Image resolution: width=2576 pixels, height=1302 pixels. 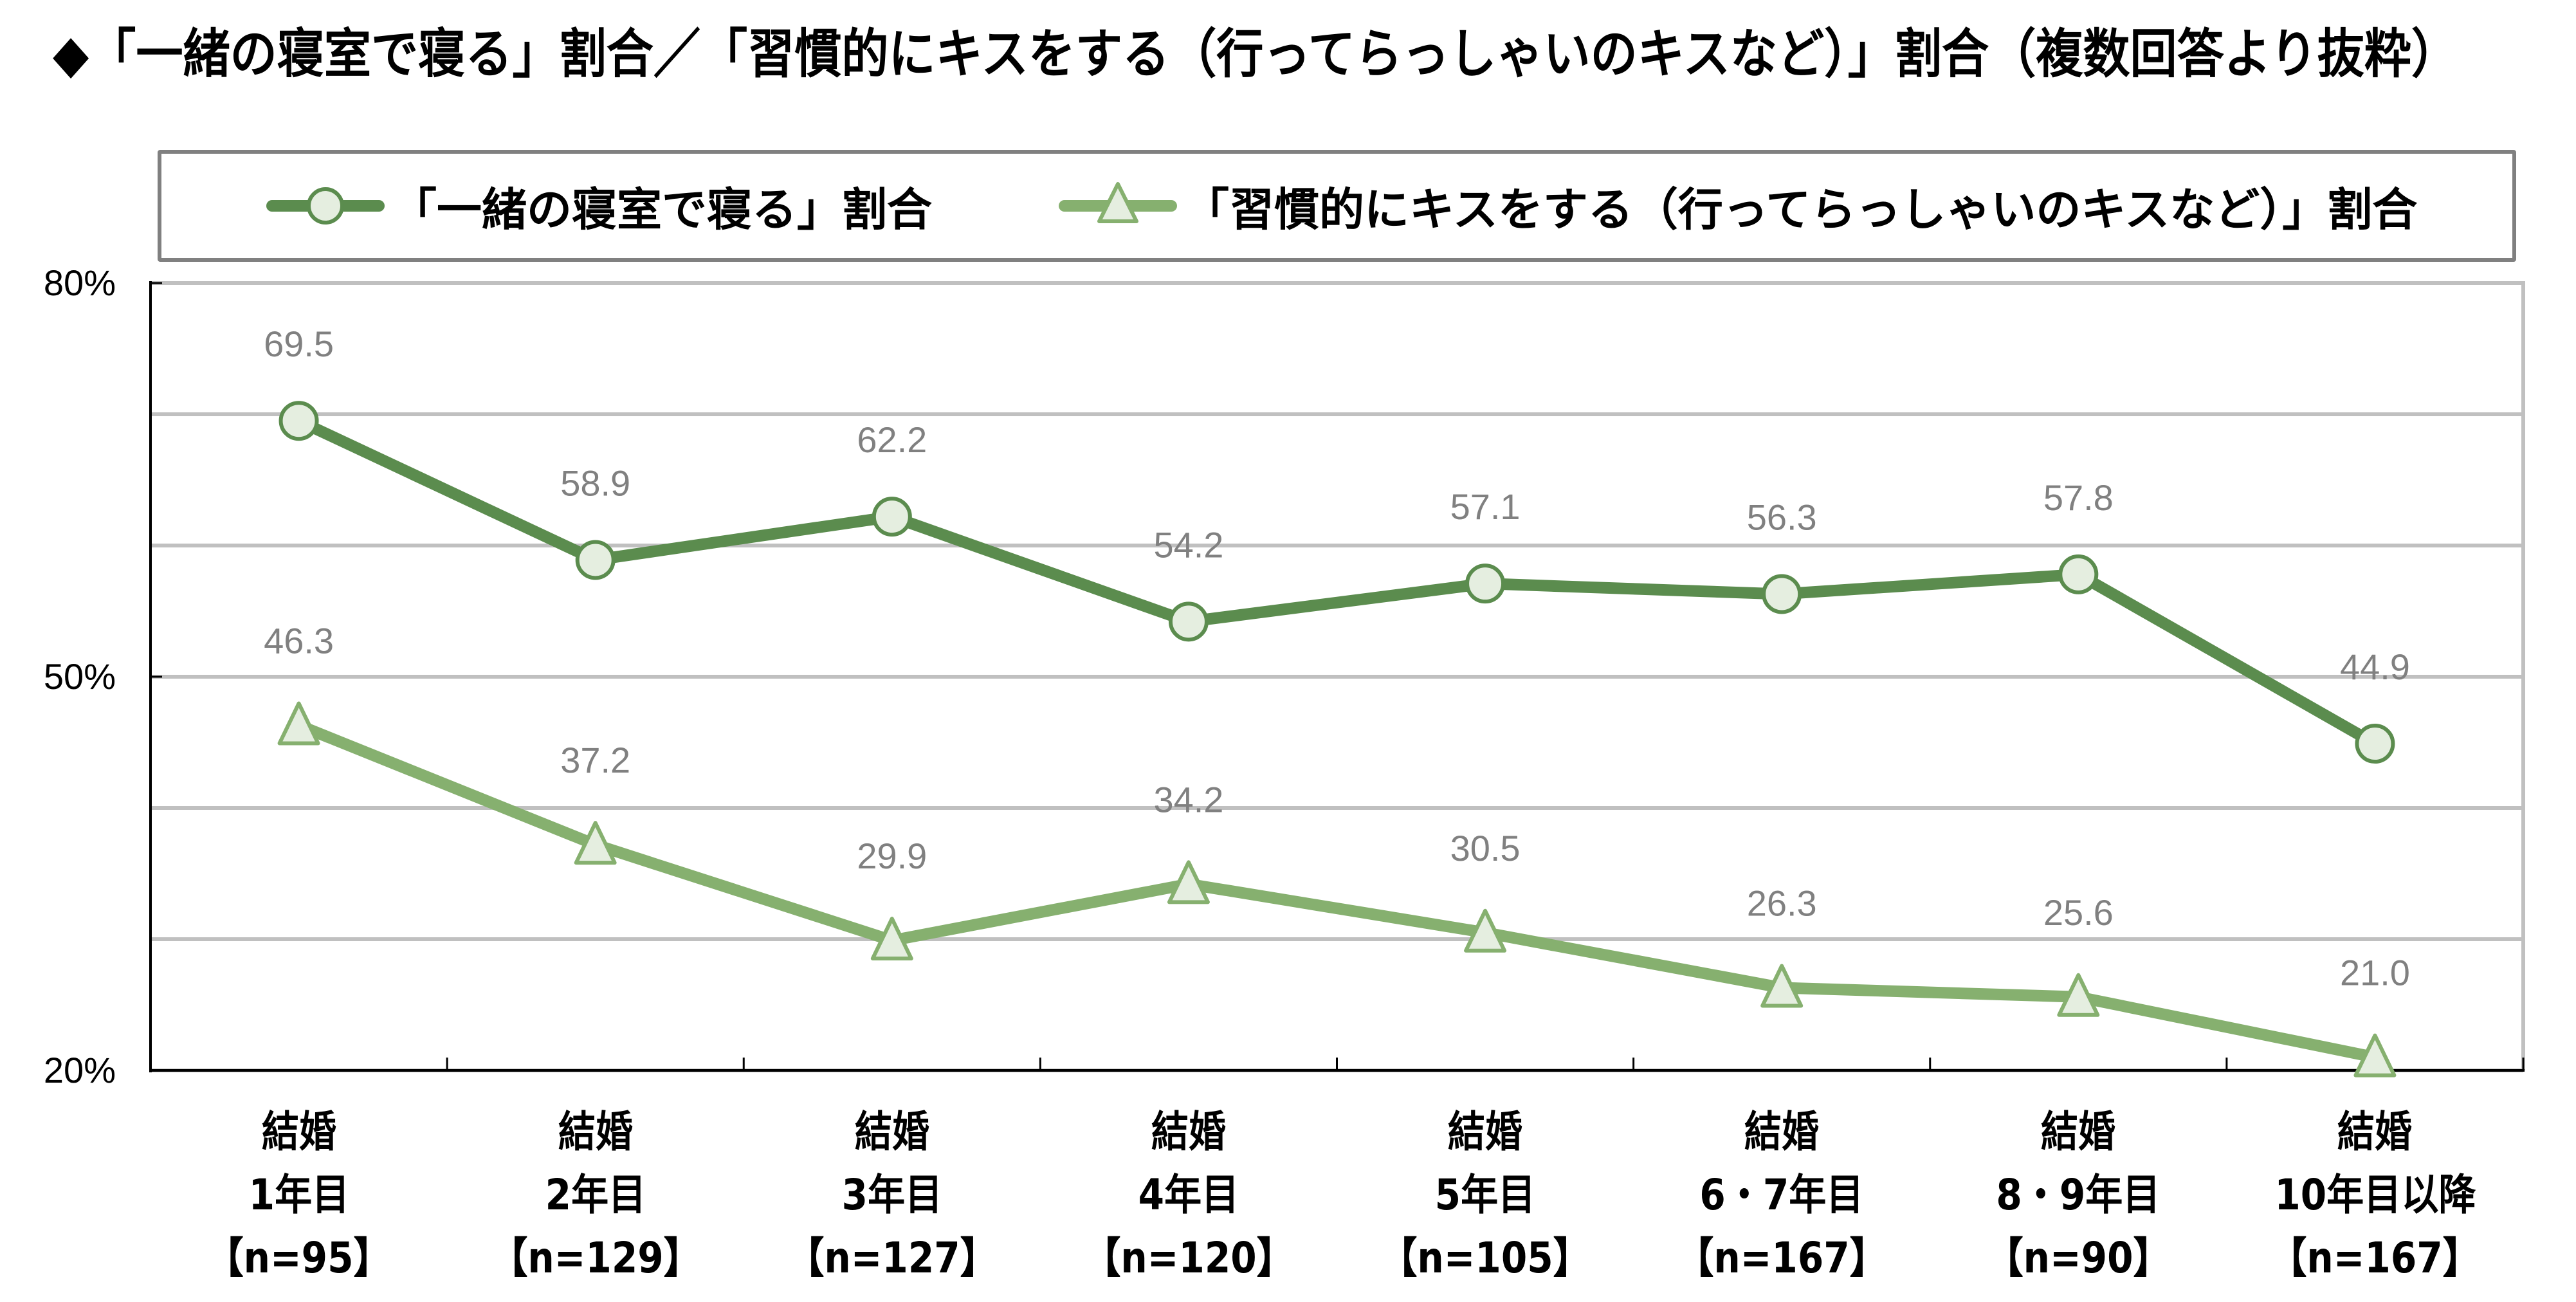 What do you see at coordinates (2375, 973) in the screenshot?
I see `data-label: 21.0` at bounding box center [2375, 973].